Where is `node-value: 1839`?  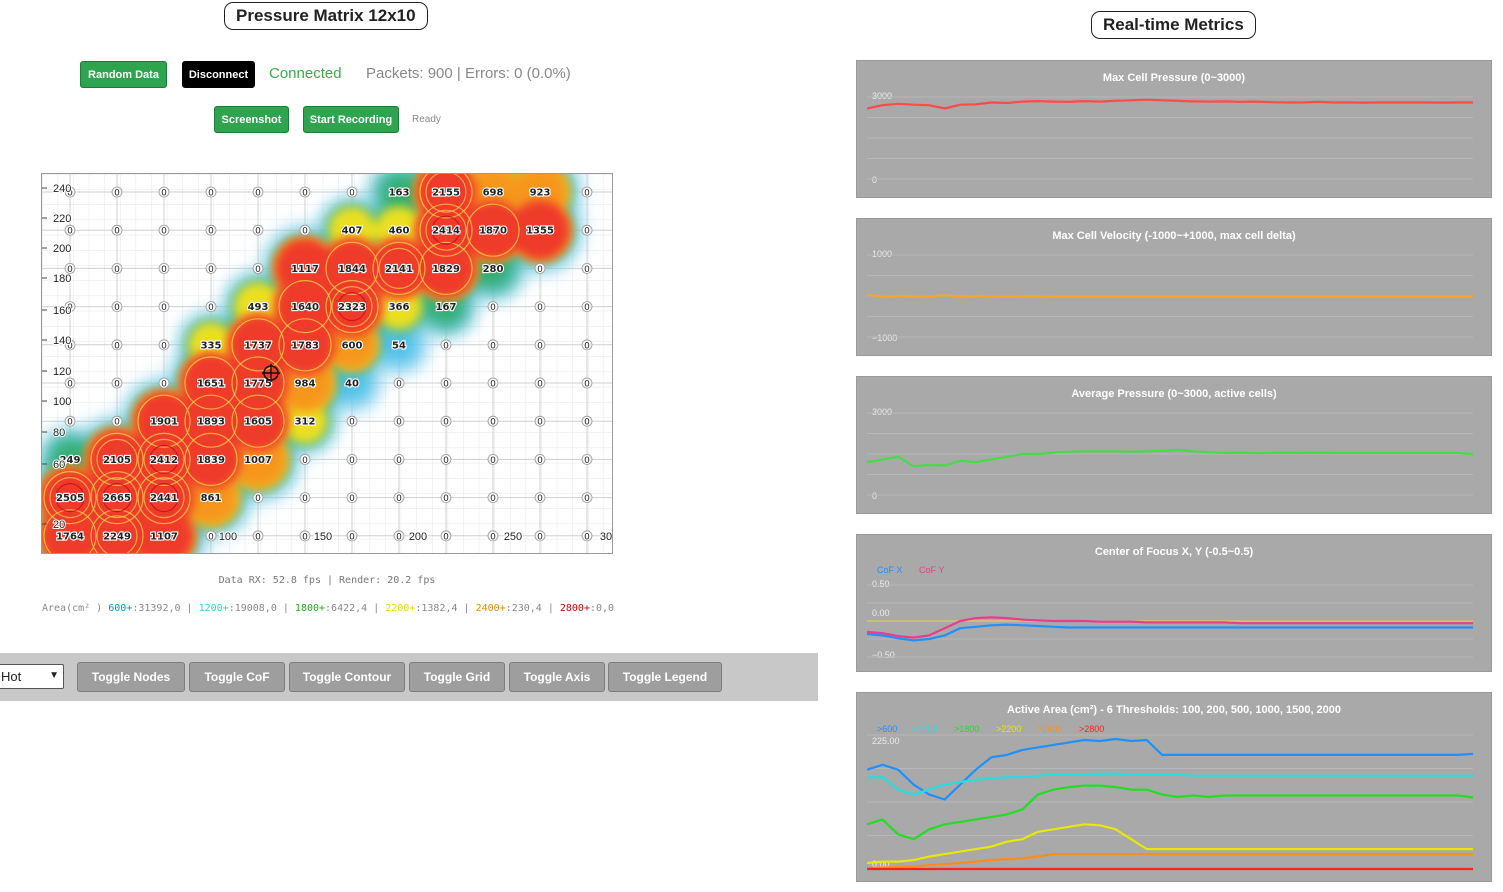
node-value: 1839 is located at coordinates (211, 460).